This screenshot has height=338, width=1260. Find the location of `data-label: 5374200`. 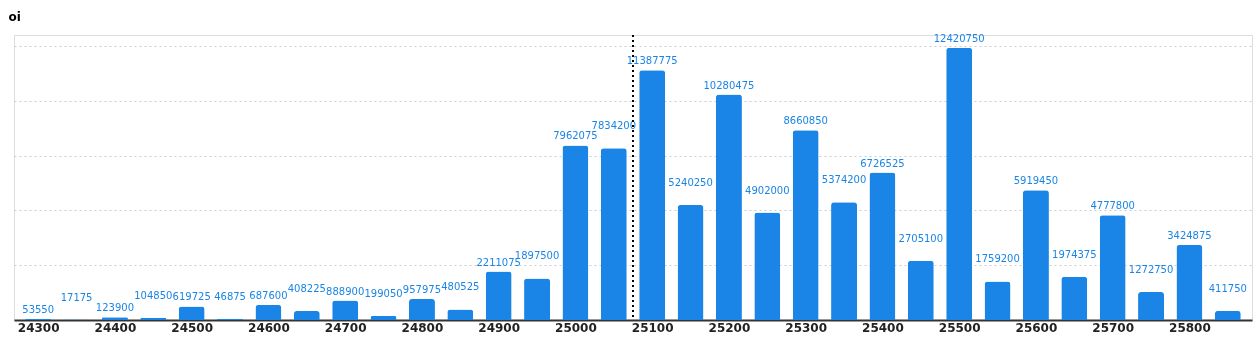

data-label: 5374200 is located at coordinates (844, 180).